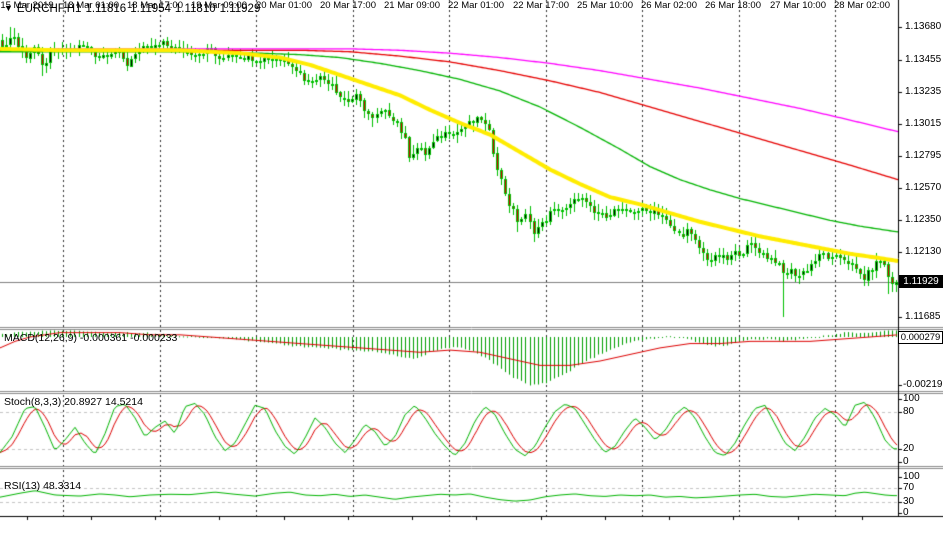 The image size is (943, 542). What do you see at coordinates (921, 281) in the screenshot?
I see `current-price-marker: 1.11929` at bounding box center [921, 281].